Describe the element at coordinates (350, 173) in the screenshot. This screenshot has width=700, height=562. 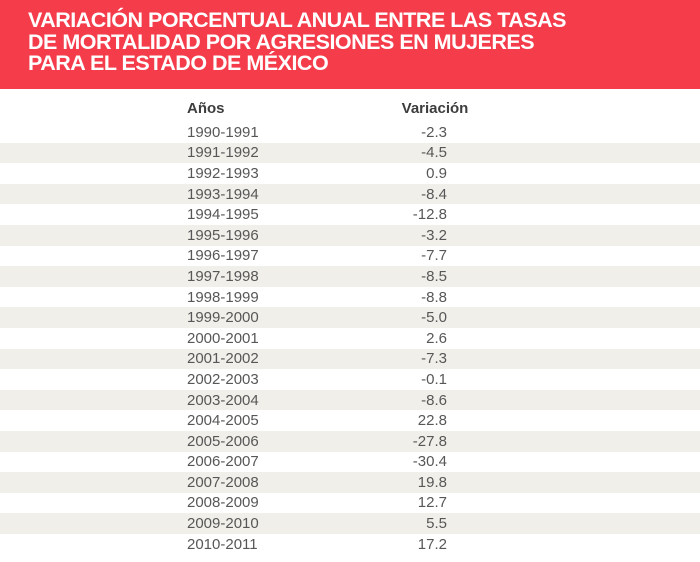
I see `table-row: 1992-1993 0.9` at that location.